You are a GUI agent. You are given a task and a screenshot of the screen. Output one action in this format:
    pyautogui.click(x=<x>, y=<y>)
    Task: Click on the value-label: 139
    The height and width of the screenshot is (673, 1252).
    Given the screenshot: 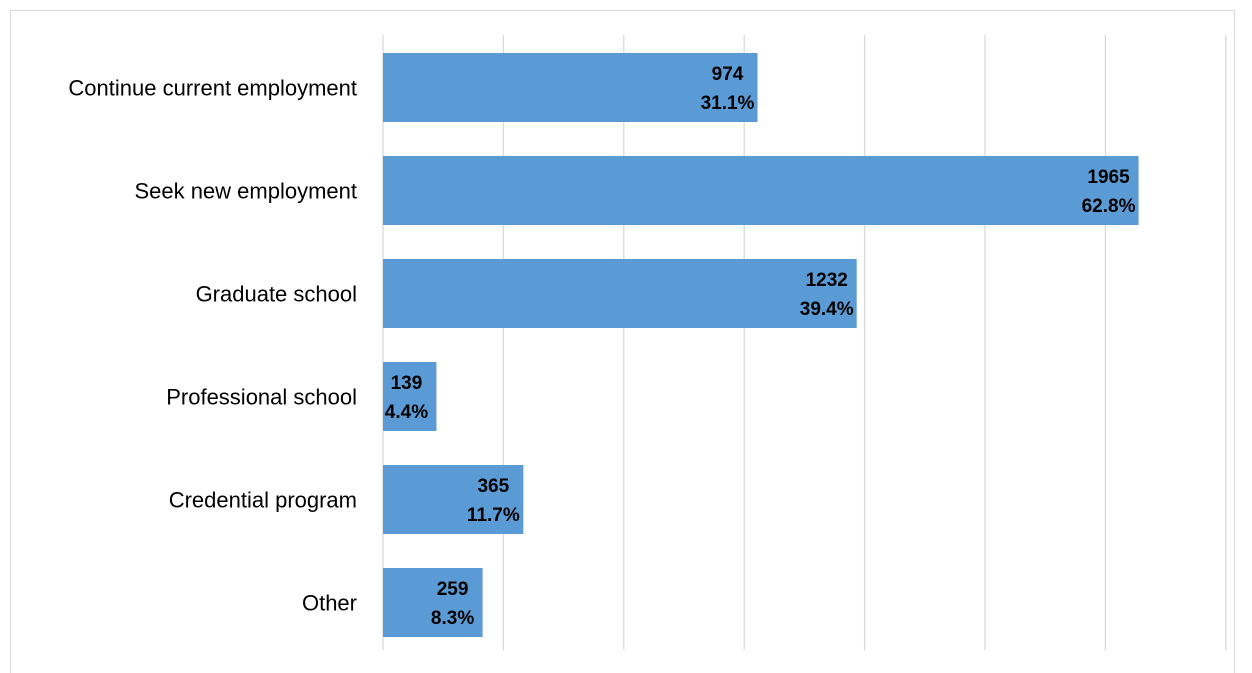 What is the action you would take?
    pyautogui.click(x=407, y=383)
    